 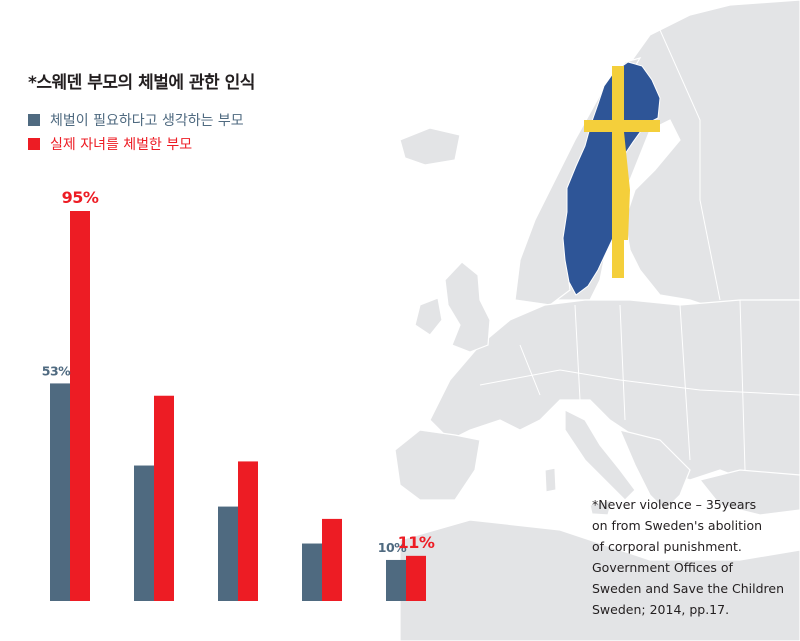 I want to click on data-label-need-0: 53%, so click(x=56, y=370).